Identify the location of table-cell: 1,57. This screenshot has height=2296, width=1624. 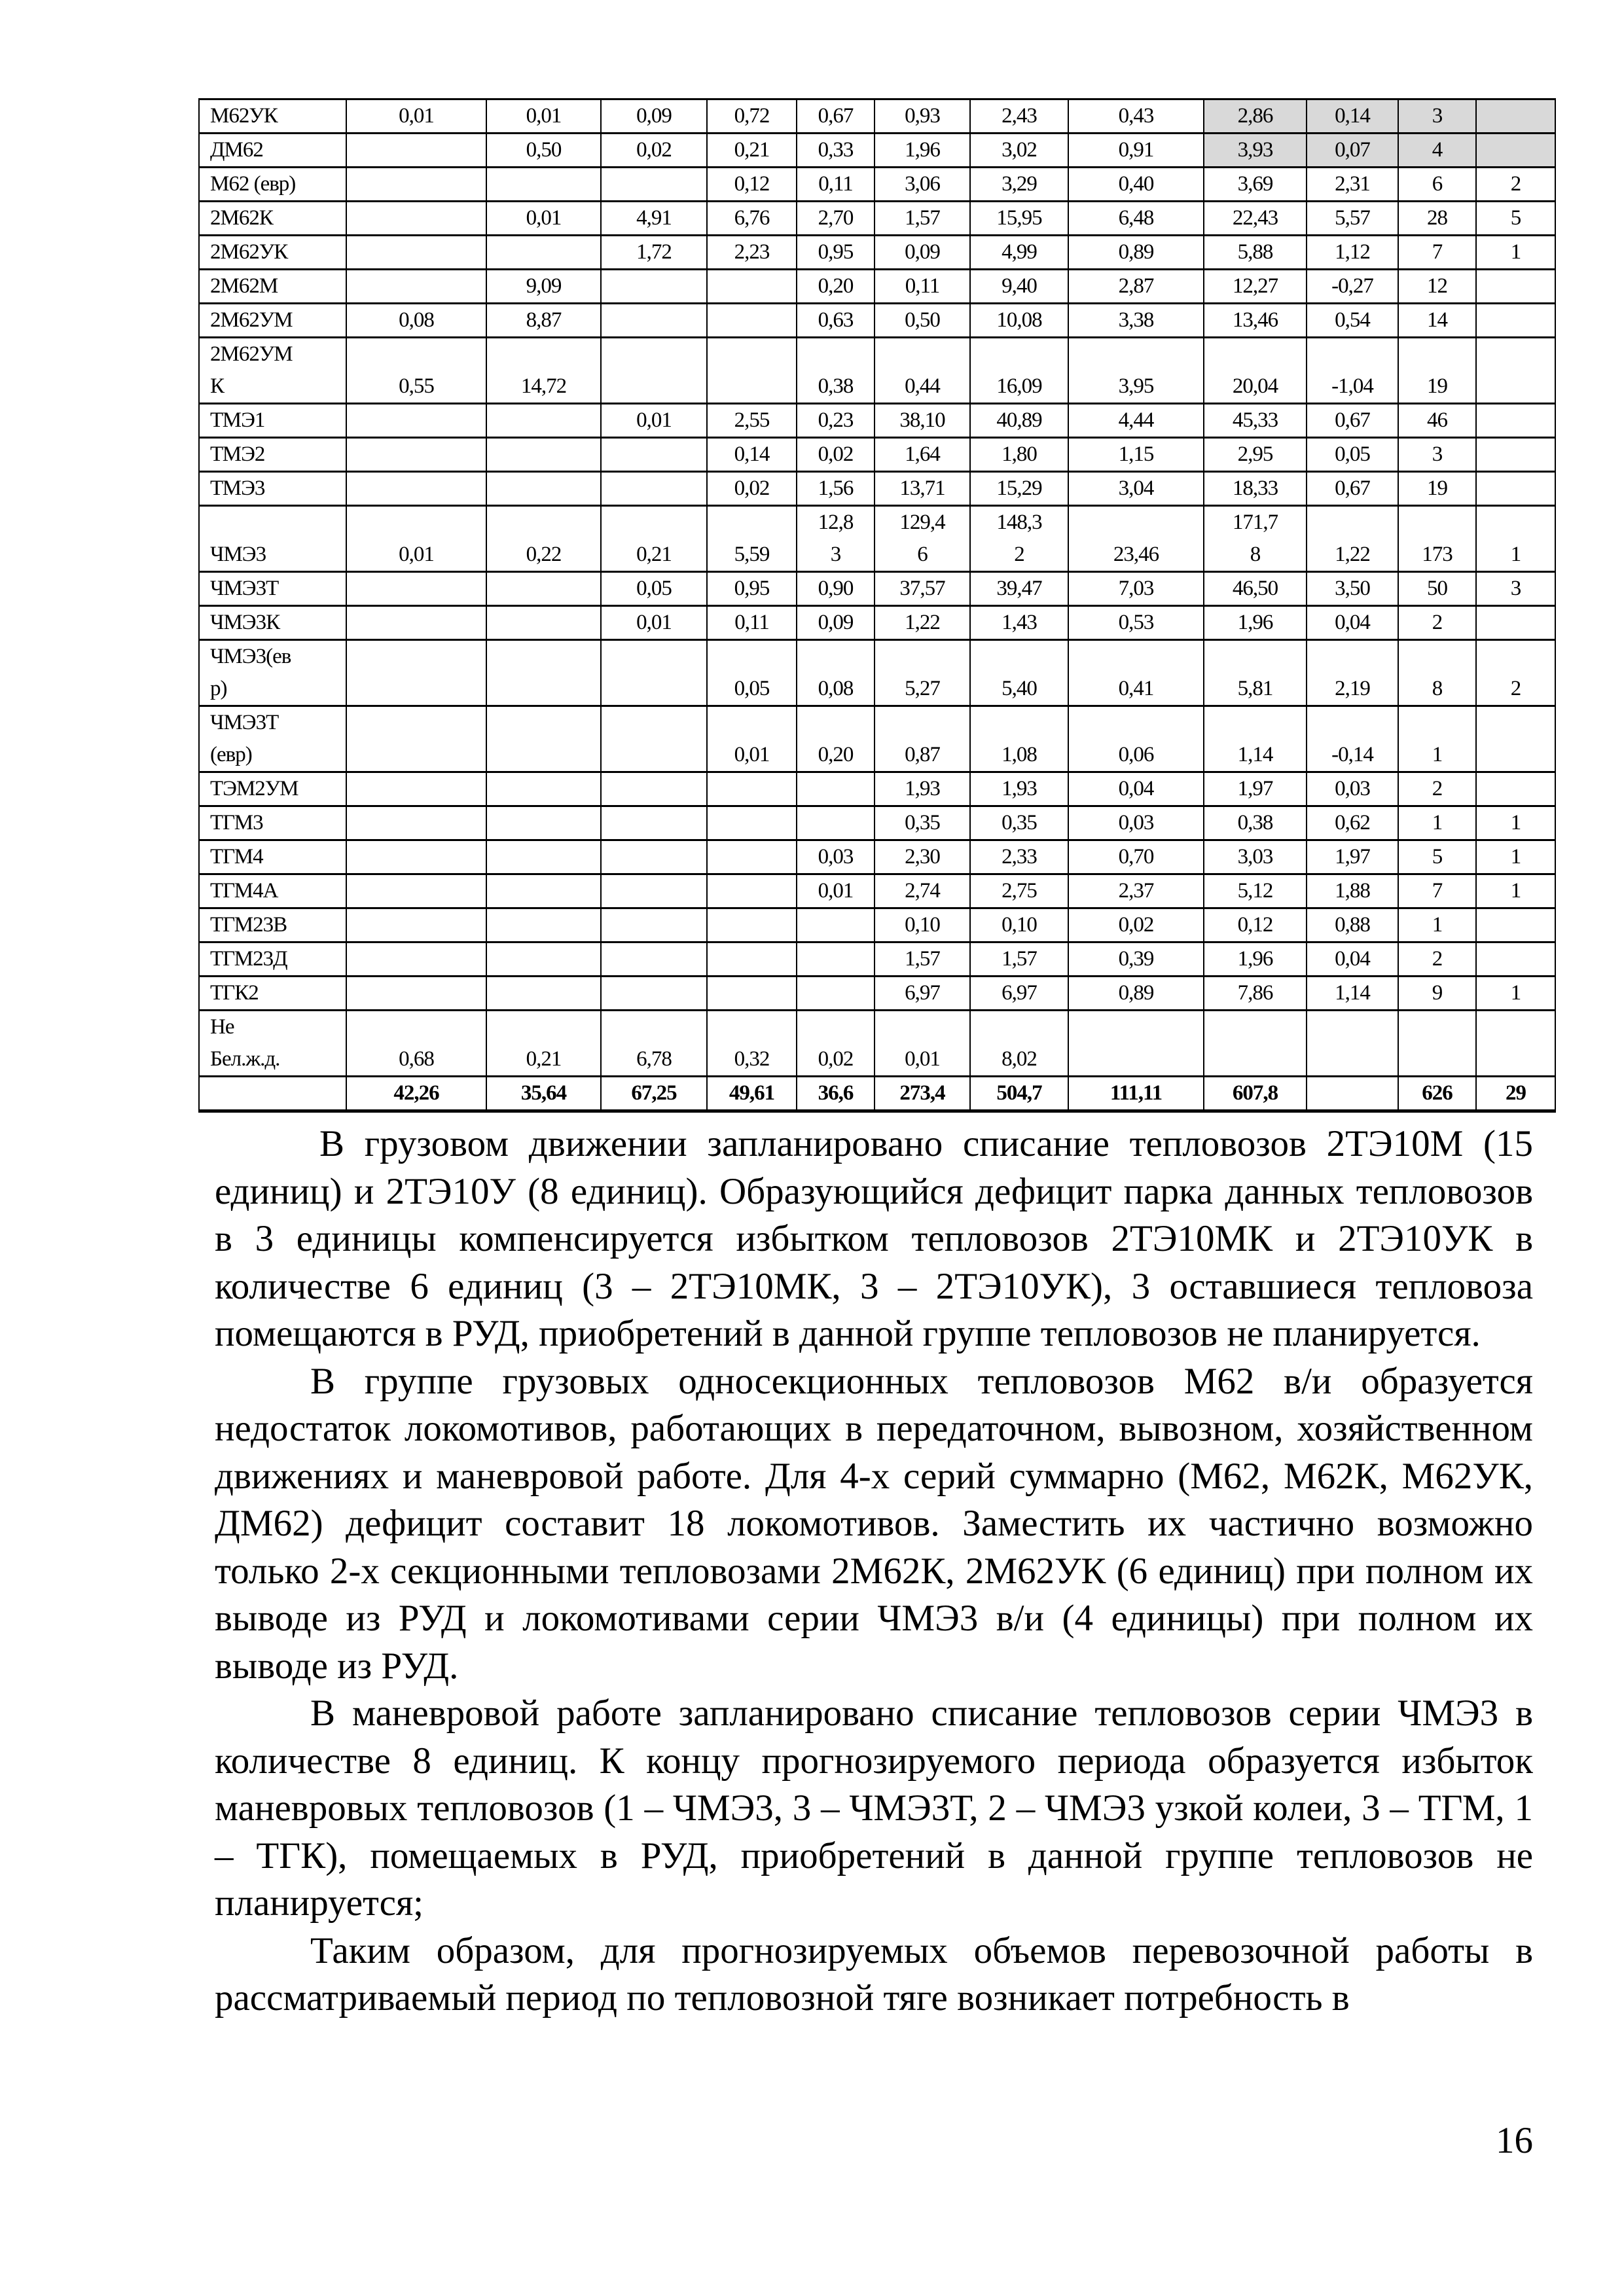
(922, 959).